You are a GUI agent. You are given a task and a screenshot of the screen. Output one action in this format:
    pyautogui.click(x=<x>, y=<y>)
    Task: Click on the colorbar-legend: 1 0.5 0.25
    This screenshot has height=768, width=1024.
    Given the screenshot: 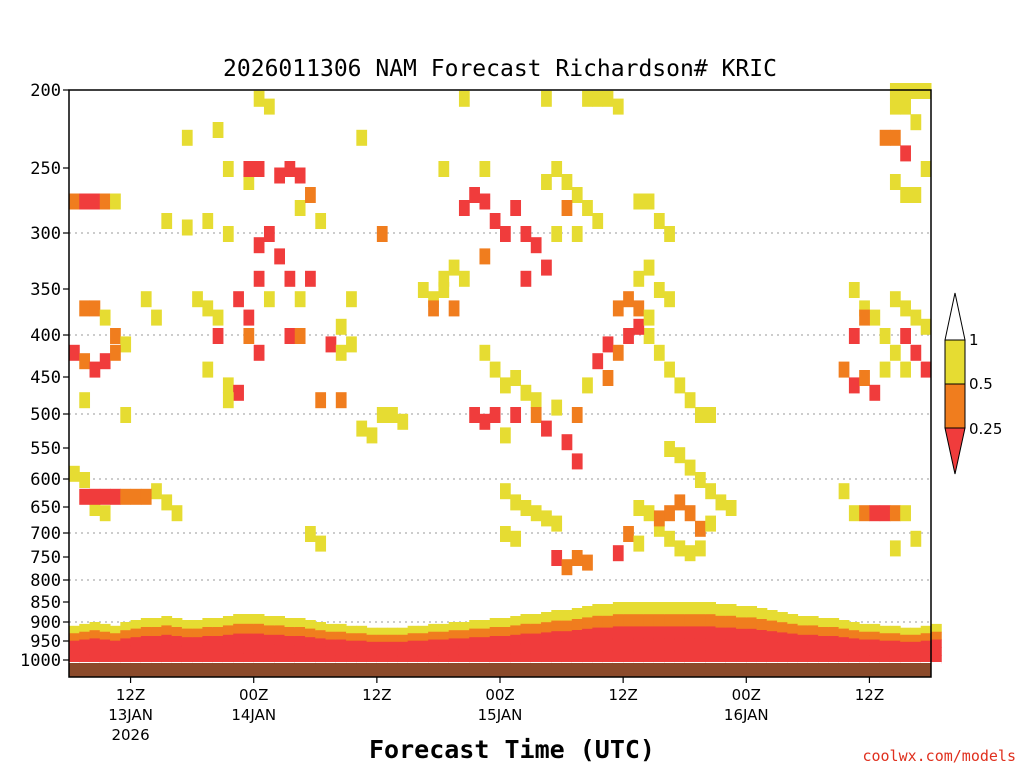 What is the action you would take?
    pyautogui.click(x=973, y=383)
    